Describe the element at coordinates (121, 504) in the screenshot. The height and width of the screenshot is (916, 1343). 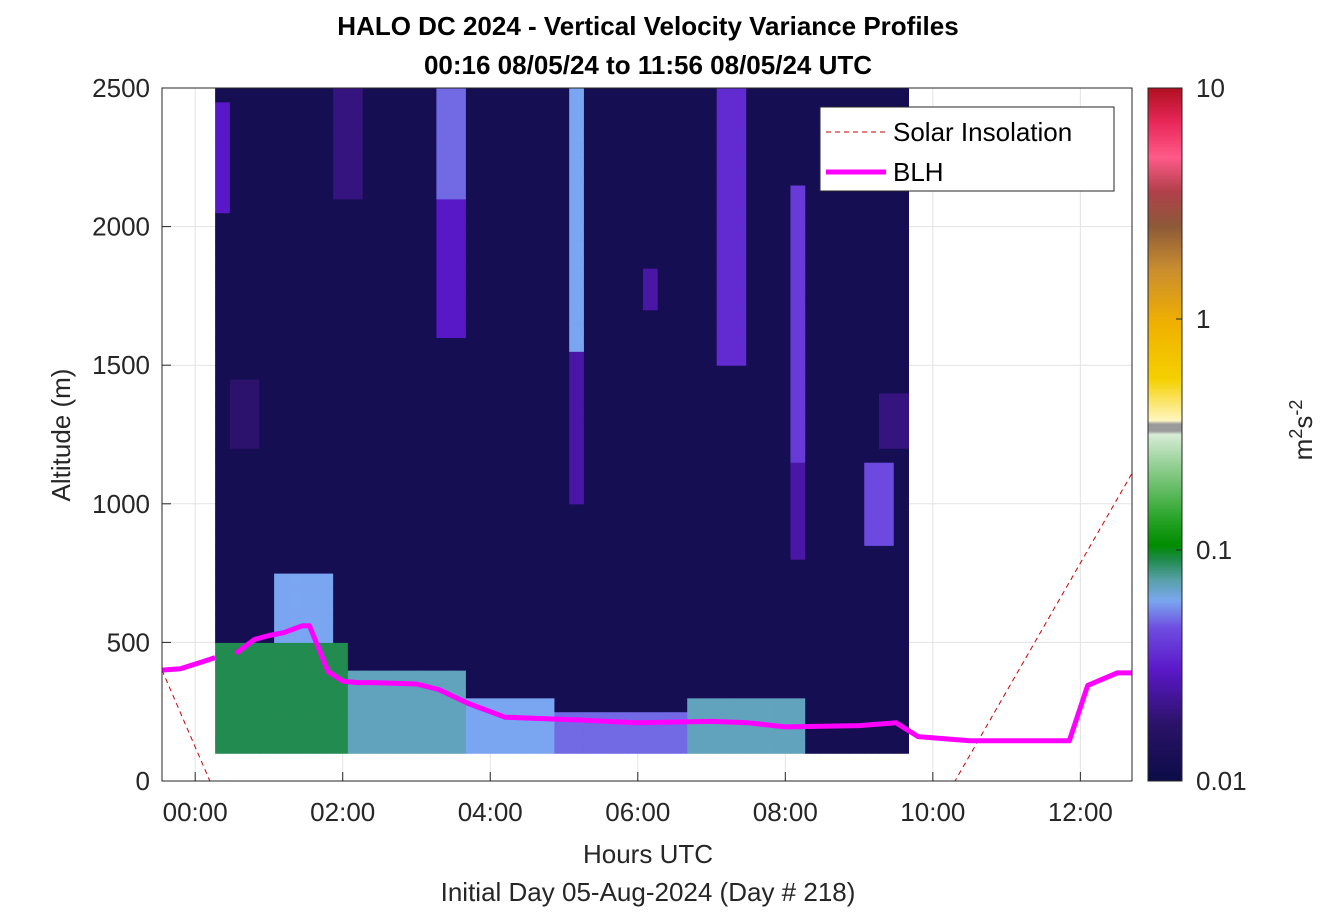
I see `y-tick-label: 1000` at that location.